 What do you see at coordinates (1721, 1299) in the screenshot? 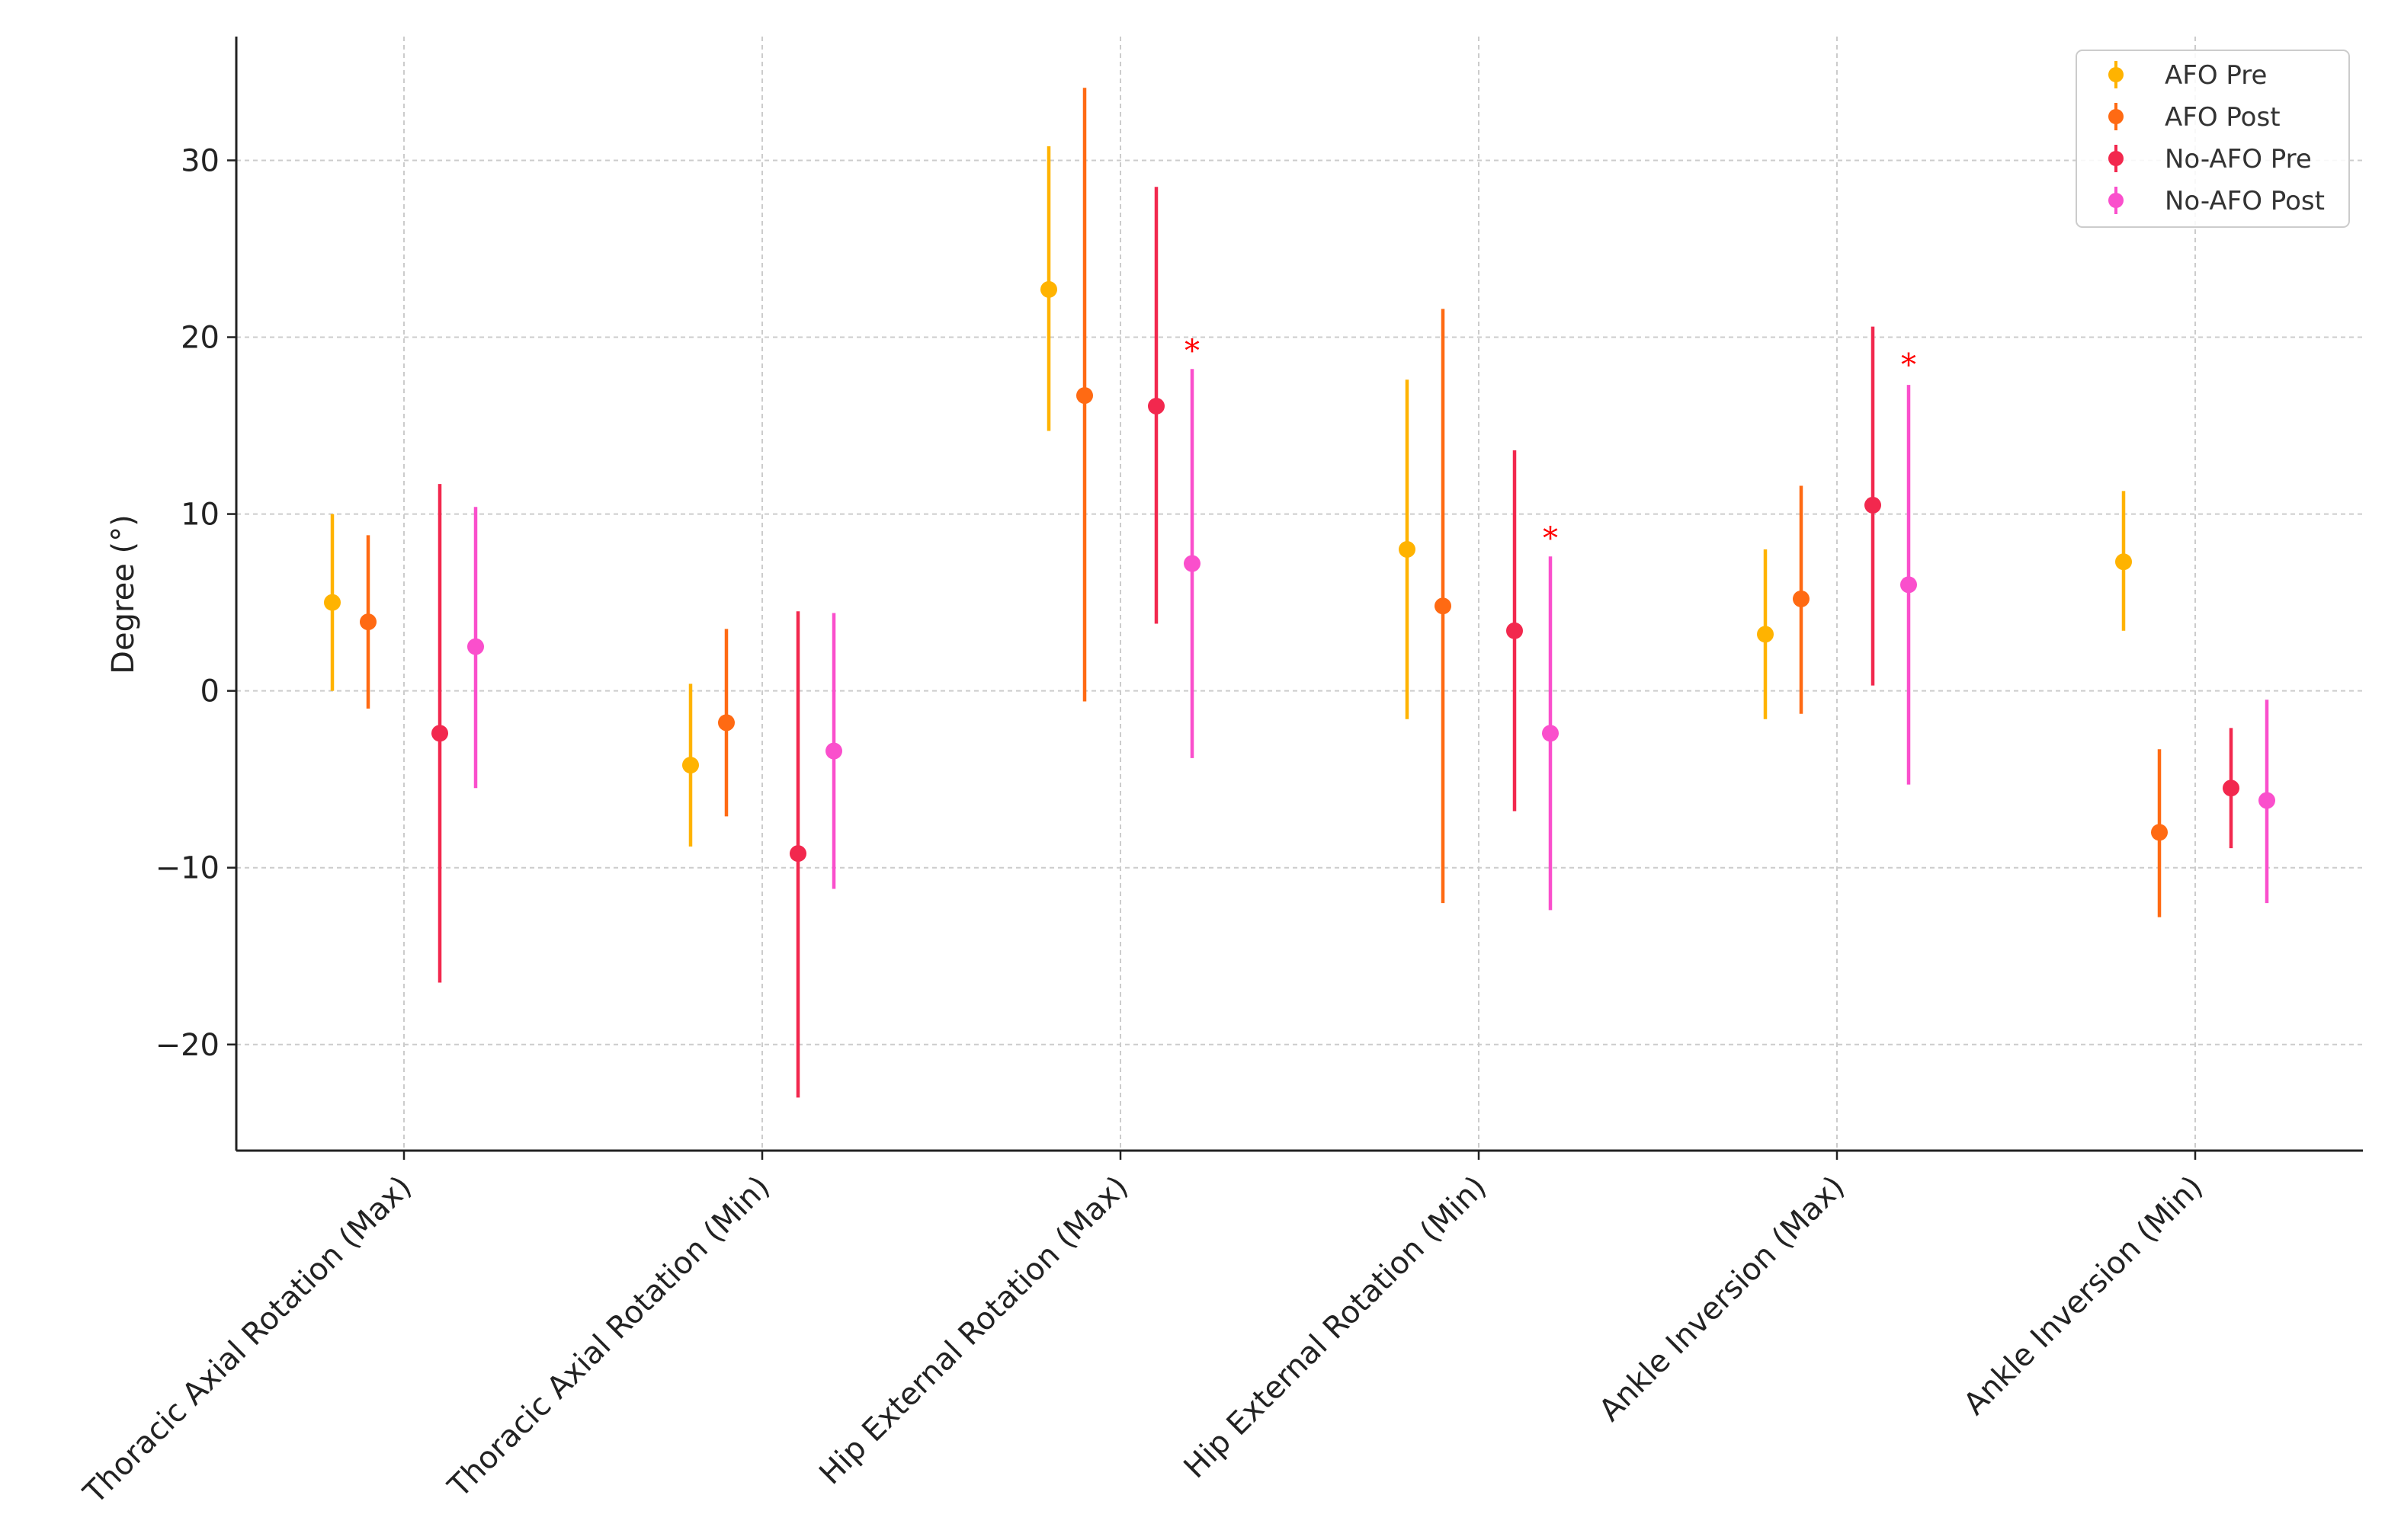
I see `x-category-label: Ankle Inversion (Max)` at bounding box center [1721, 1299].